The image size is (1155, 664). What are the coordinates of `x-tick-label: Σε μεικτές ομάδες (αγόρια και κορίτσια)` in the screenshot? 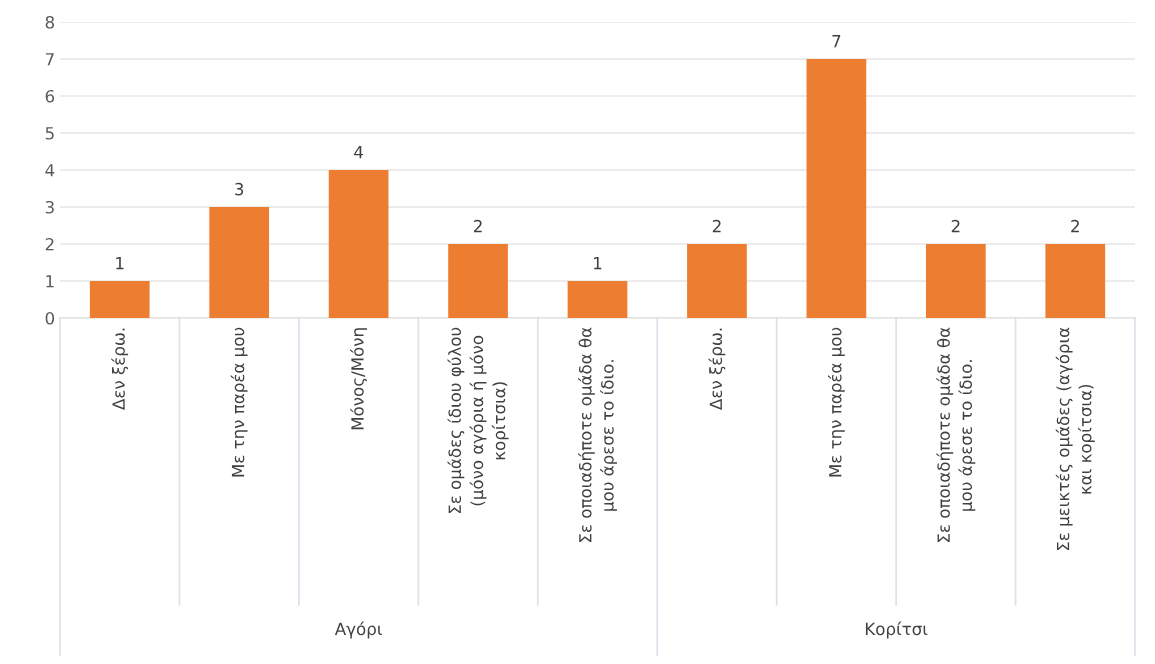 It's located at (1075, 439).